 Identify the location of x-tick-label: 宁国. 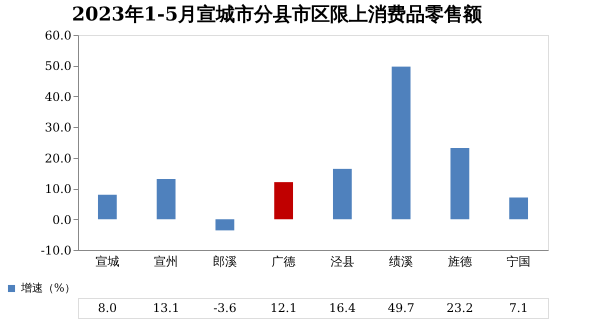
(518, 261).